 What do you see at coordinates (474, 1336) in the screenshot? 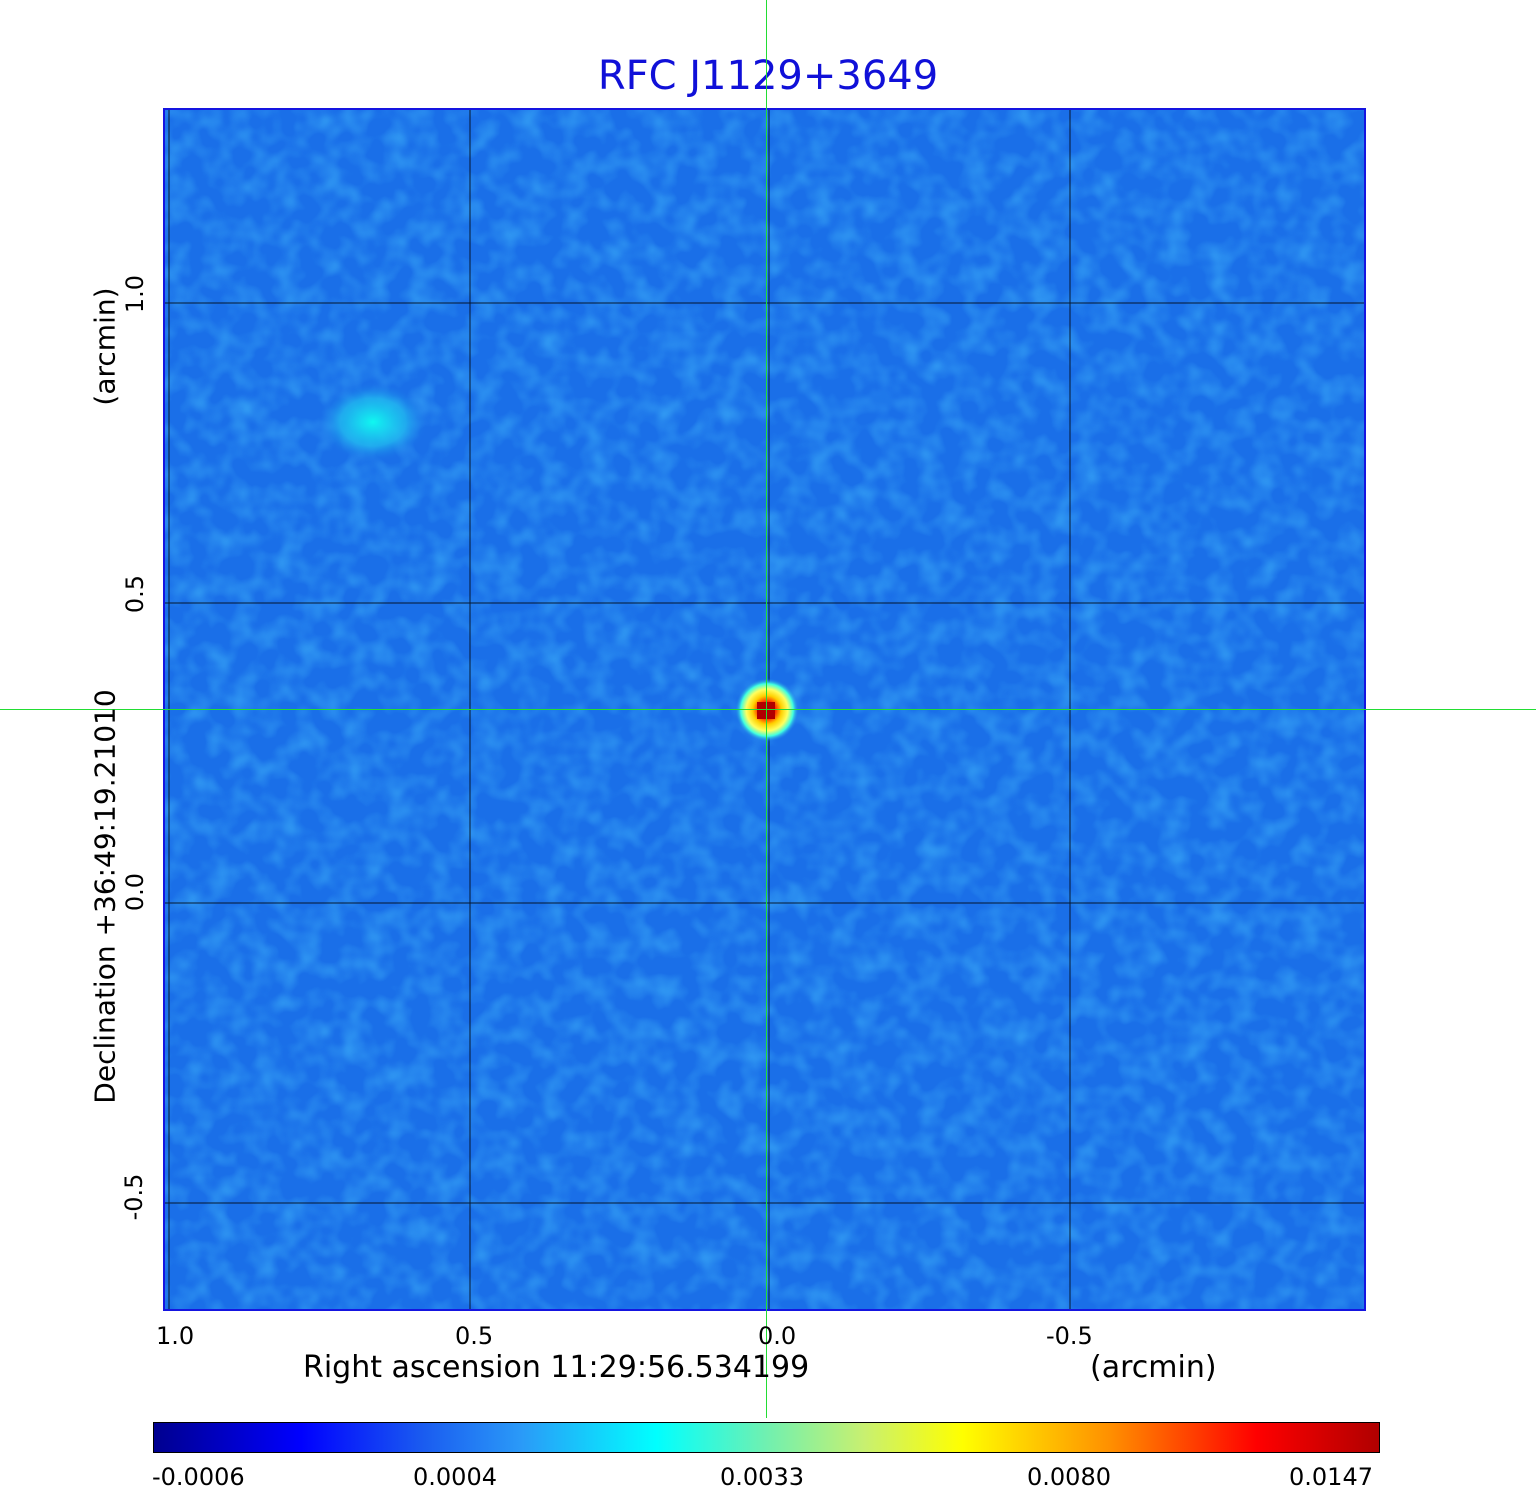
I see `x-tick: 0.5` at bounding box center [474, 1336].